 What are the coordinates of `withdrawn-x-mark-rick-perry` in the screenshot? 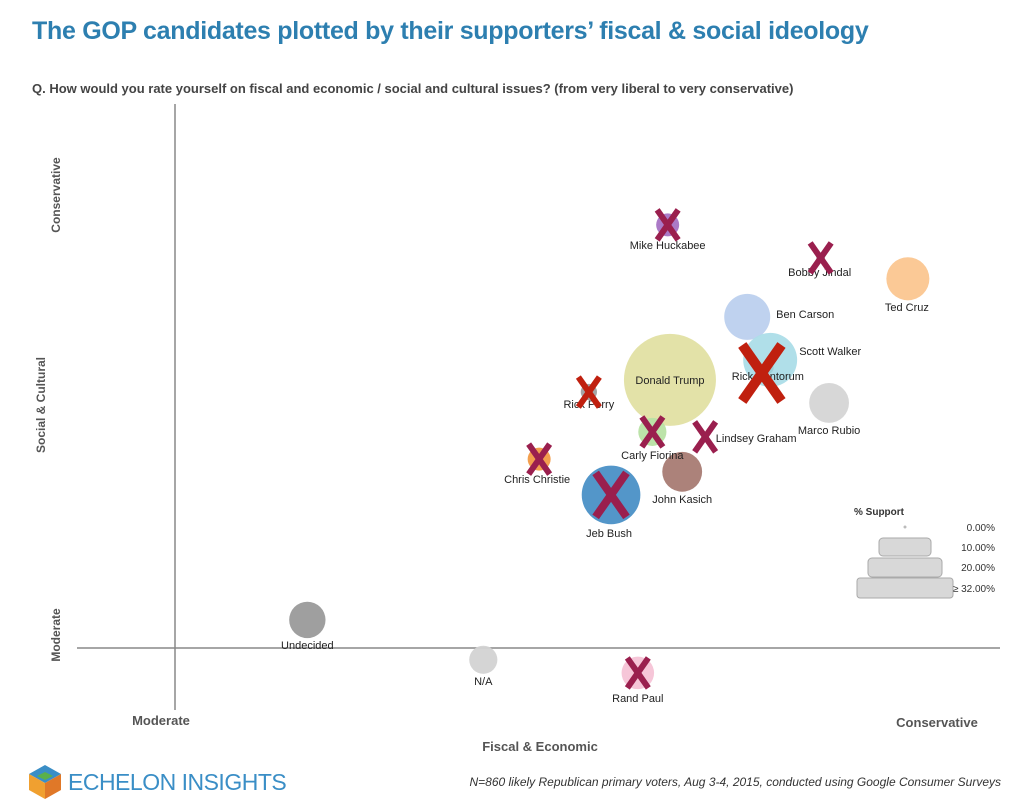 It's located at (588, 392).